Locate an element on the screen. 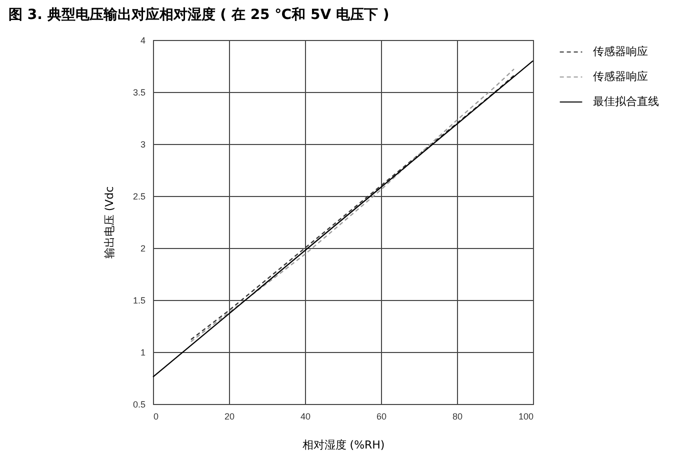  x-tick-label: 100 is located at coordinates (526, 417).